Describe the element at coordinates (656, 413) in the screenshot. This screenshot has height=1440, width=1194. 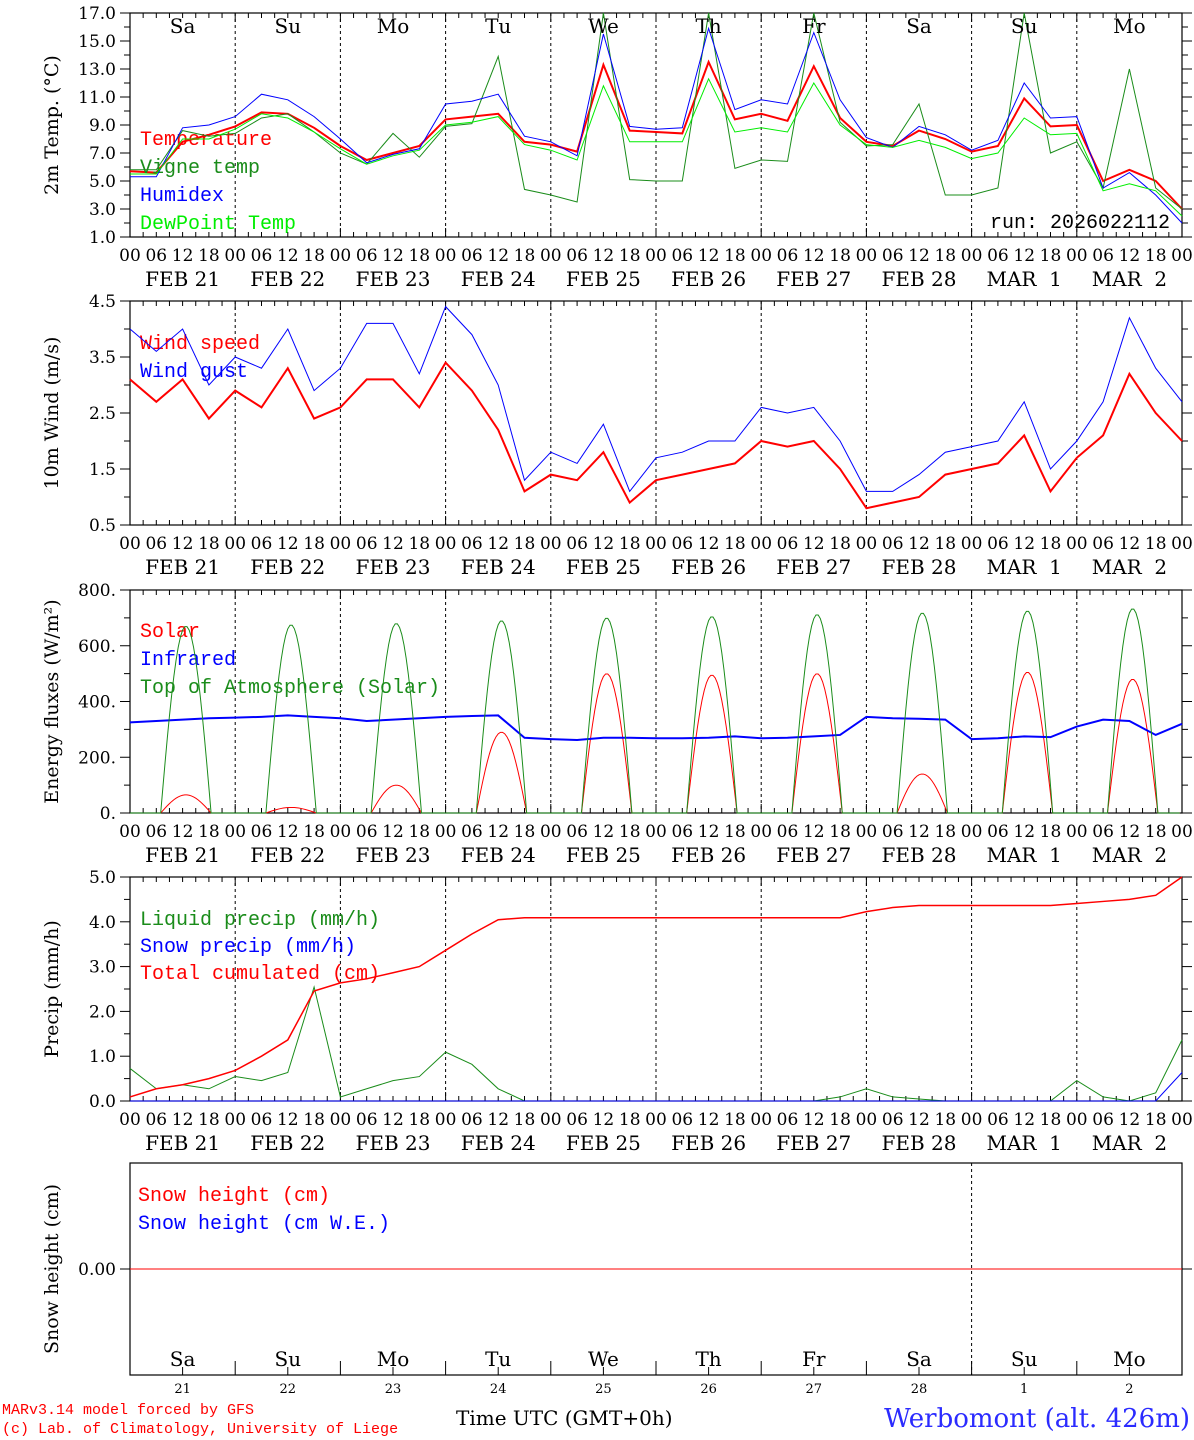
I see `plot-frame` at that location.